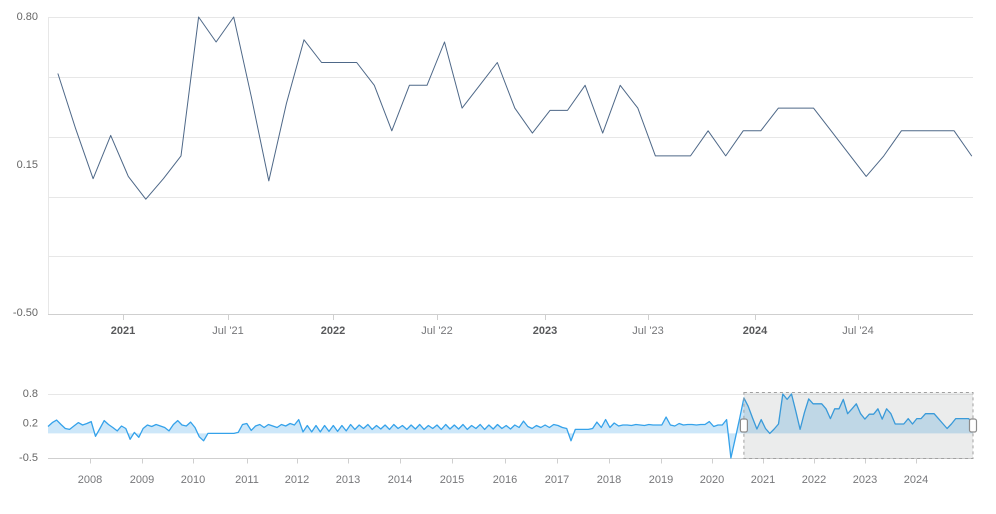 Image resolution: width=996 pixels, height=514 pixels. I want to click on navigator-handle-right, so click(973, 425).